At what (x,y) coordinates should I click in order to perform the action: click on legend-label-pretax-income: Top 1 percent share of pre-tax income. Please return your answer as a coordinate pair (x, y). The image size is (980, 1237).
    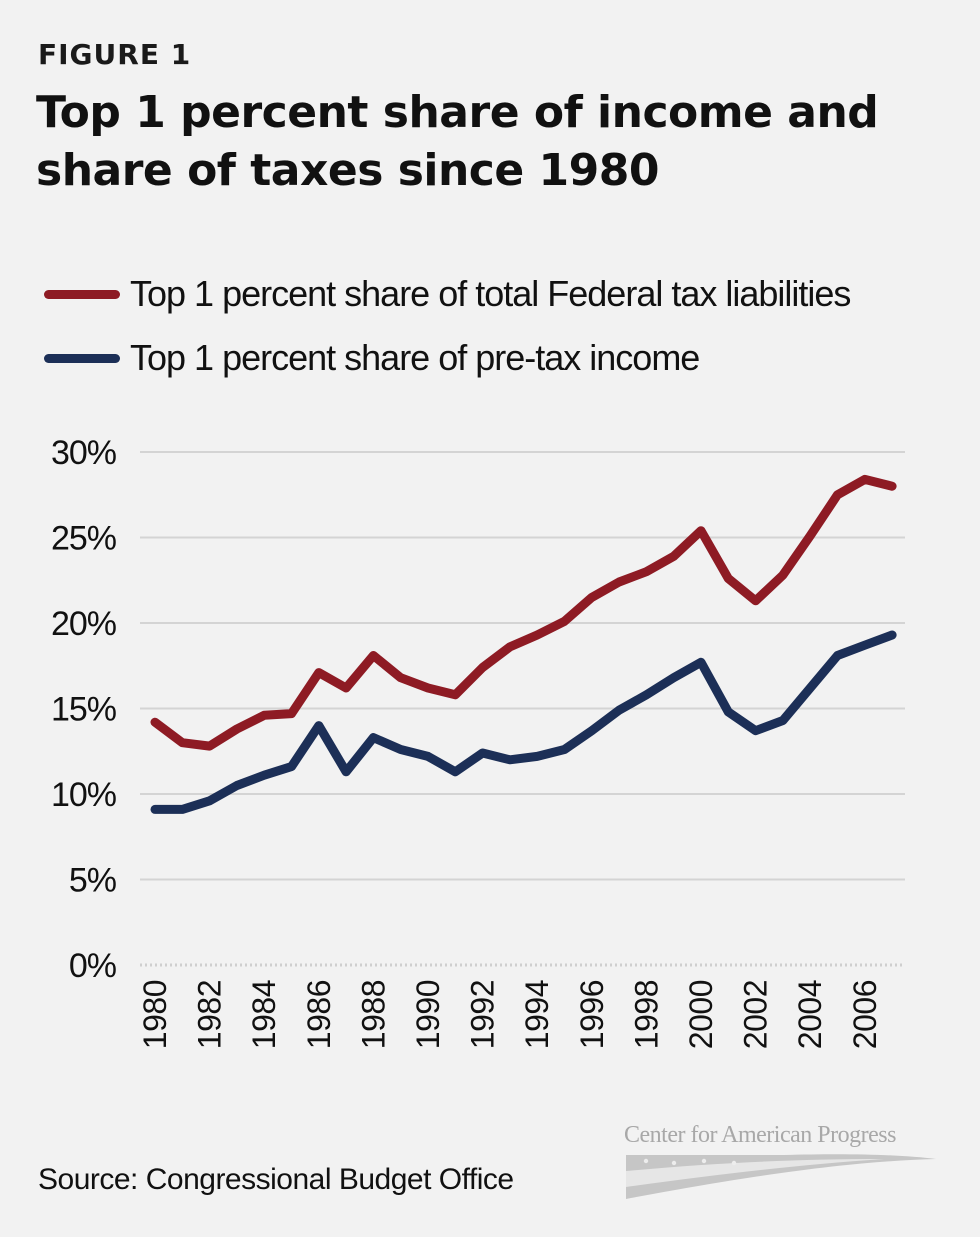
    Looking at the image, I should click on (415, 357).